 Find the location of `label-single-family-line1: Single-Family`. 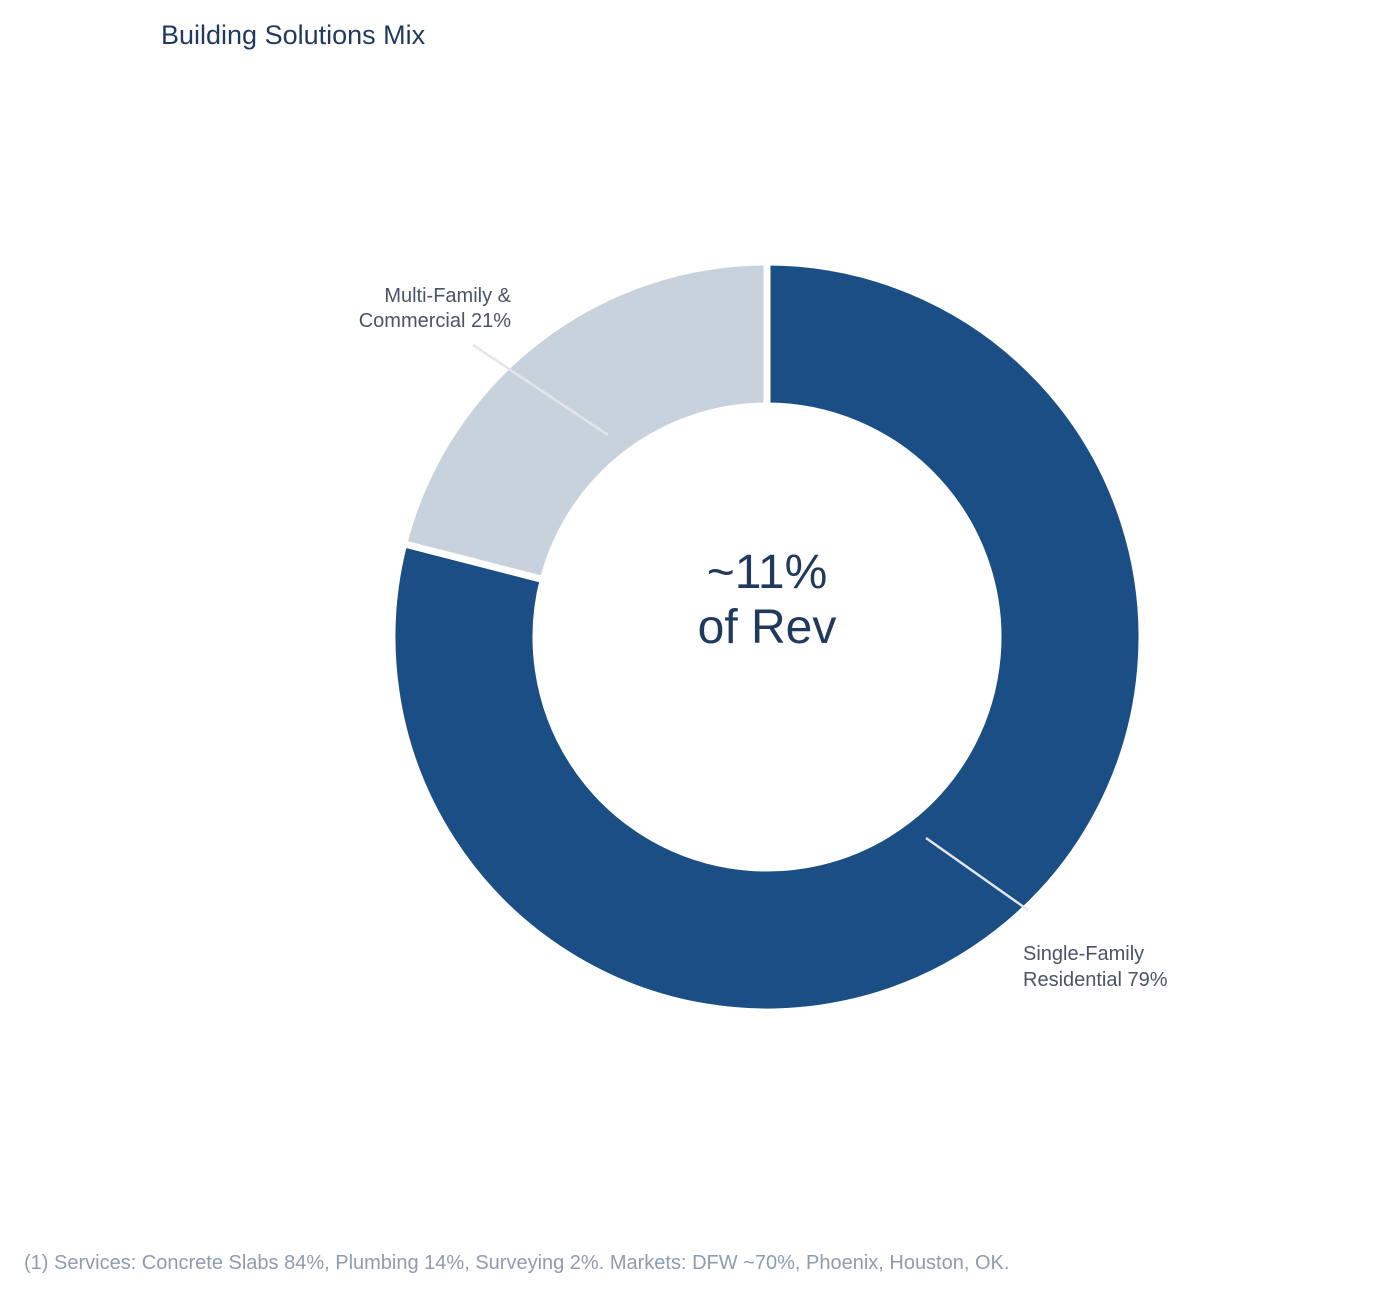

label-single-family-line1: Single-Family is located at coordinates (1083, 954).